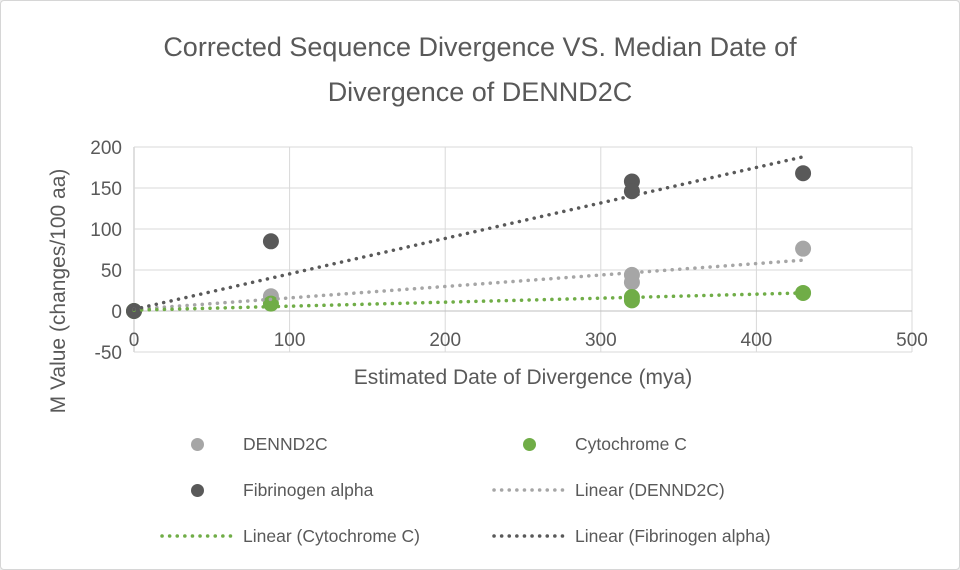 Image resolution: width=960 pixels, height=570 pixels. I want to click on legend-label: Linear (Cytochrome C), so click(331, 535).